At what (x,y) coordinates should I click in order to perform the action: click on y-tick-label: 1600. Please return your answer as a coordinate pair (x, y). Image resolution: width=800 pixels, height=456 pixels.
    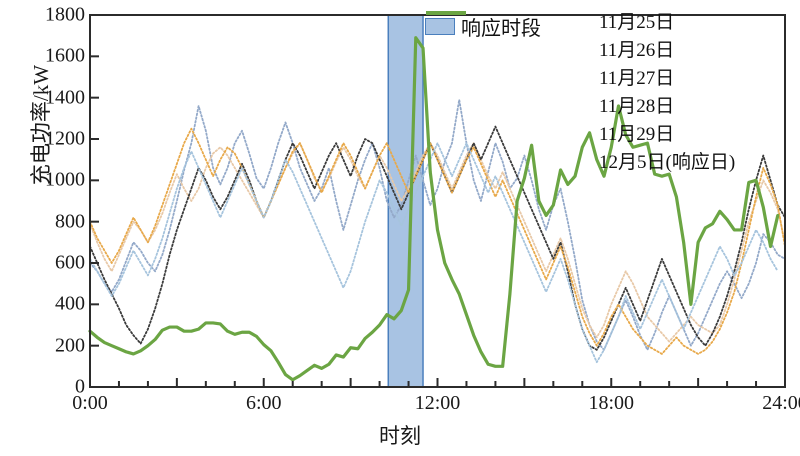
    Looking at the image, I should click on (65, 55).